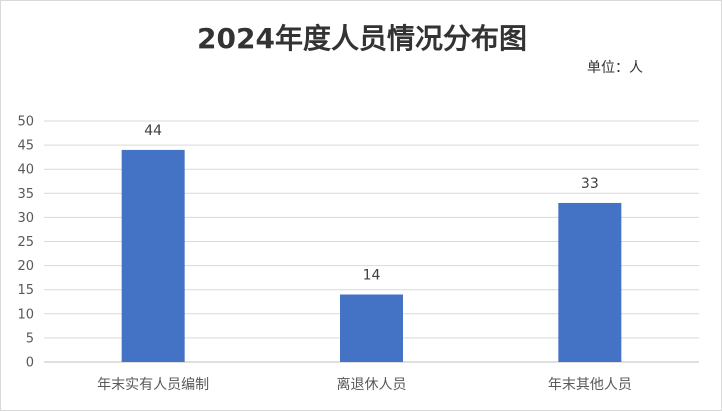 This screenshot has width=722, height=411. I want to click on y-tick-label: 25, so click(25, 242).